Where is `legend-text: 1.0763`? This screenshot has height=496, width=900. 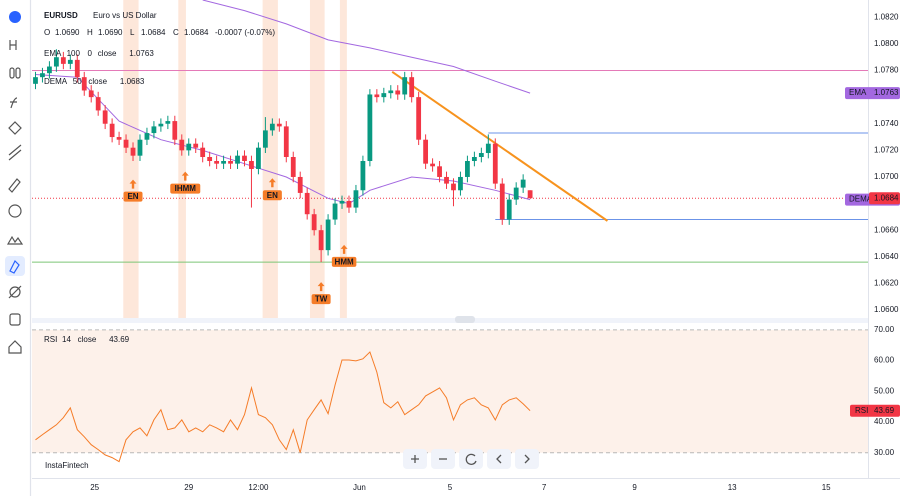
legend-text: 1.0763 is located at coordinates (141, 53).